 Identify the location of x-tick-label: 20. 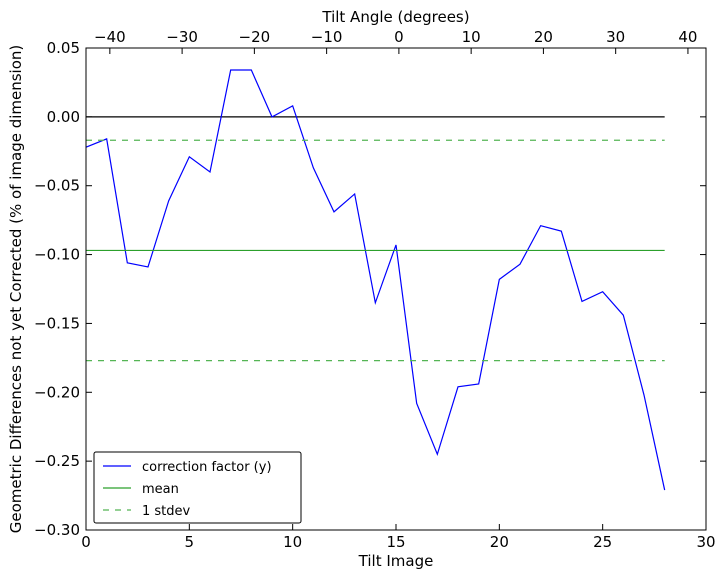
(499, 542).